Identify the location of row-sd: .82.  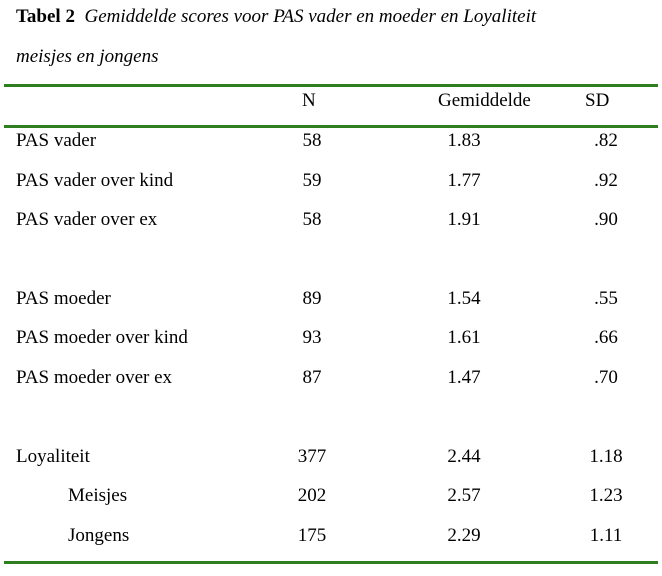
(606, 140).